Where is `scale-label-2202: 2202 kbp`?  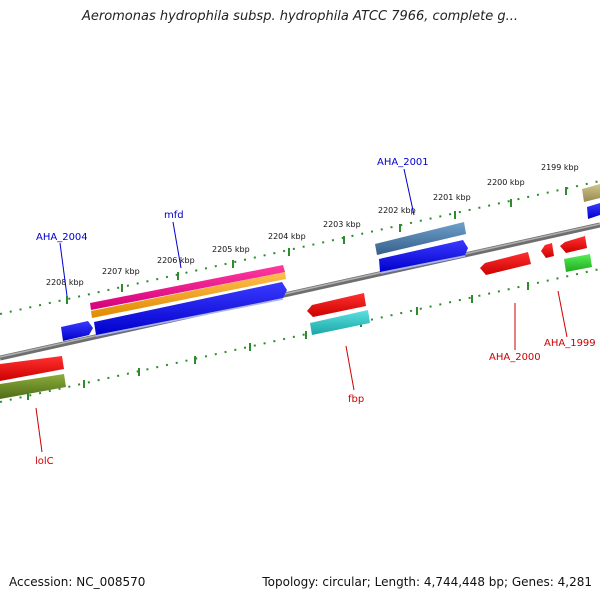 scale-label-2202: 2202 kbp is located at coordinates (397, 210).